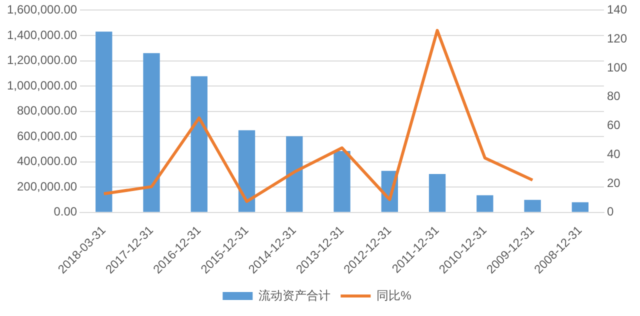 The height and width of the screenshot is (316, 640). I want to click on y2-tick-label: 140, so click(617, 9).